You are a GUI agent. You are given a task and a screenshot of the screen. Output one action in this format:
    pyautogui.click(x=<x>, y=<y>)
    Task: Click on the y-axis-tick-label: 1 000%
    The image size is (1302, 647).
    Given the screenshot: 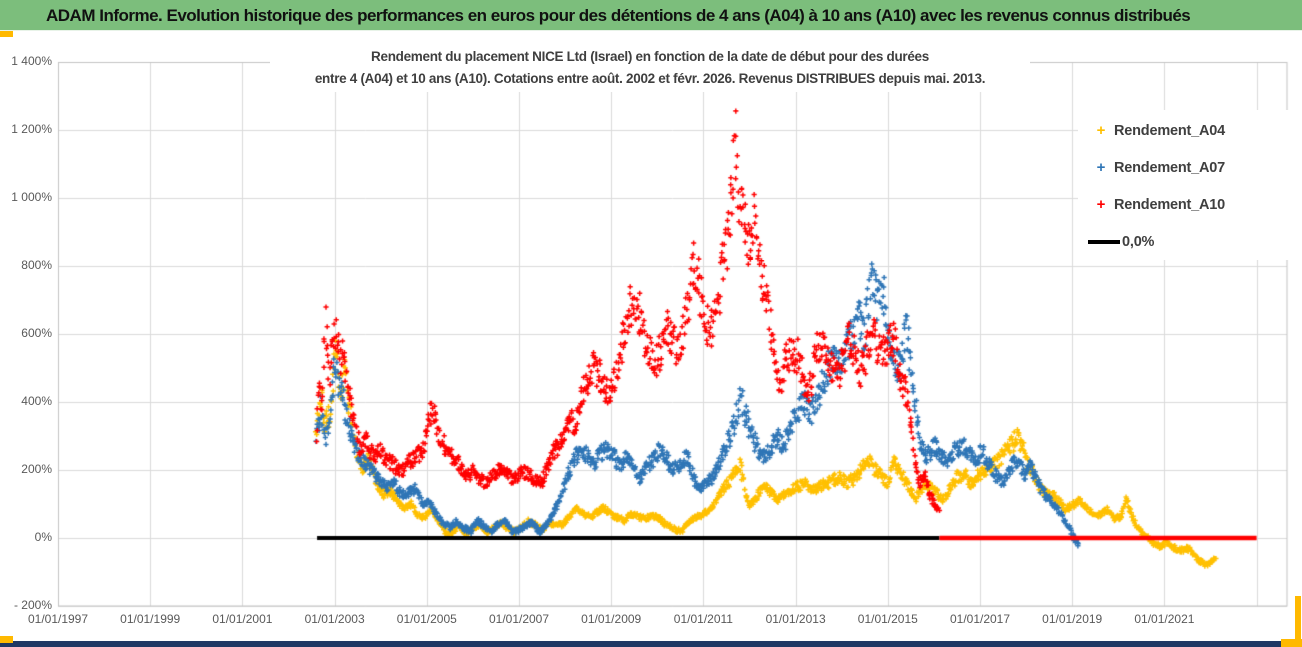 What is the action you would take?
    pyautogui.click(x=31, y=197)
    